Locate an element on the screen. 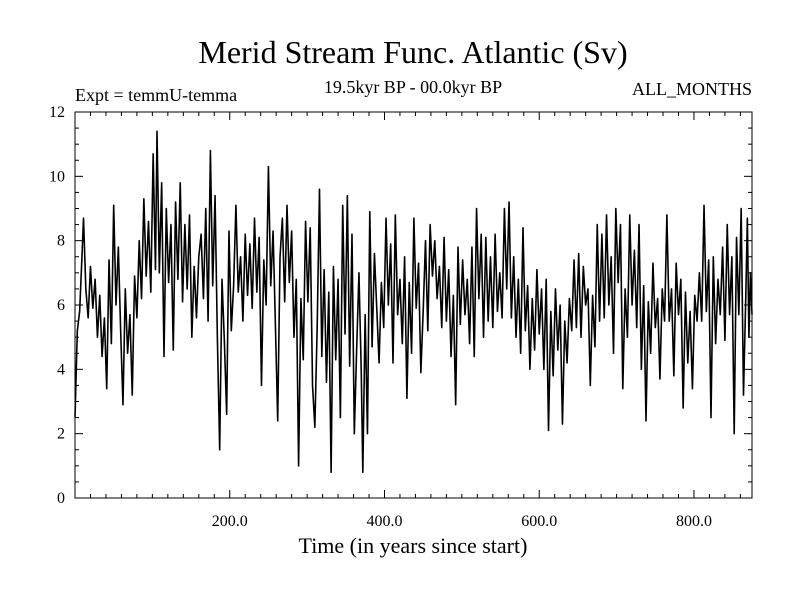 Image resolution: width=800 pixels, height=605 pixels. x-tick-label: 800.0 is located at coordinates (694, 521).